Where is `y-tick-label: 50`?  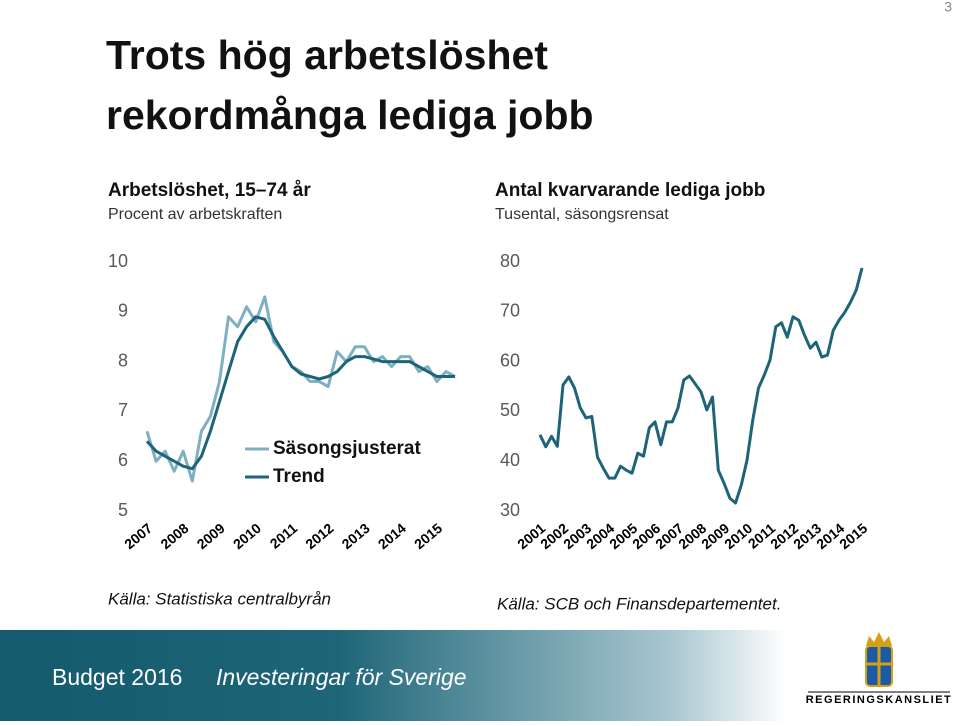
y-tick-label: 50 is located at coordinates (510, 410).